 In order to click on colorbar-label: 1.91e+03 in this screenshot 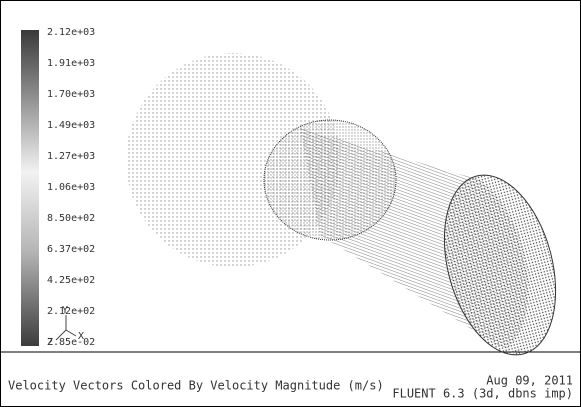, I will do `click(71, 63)`.